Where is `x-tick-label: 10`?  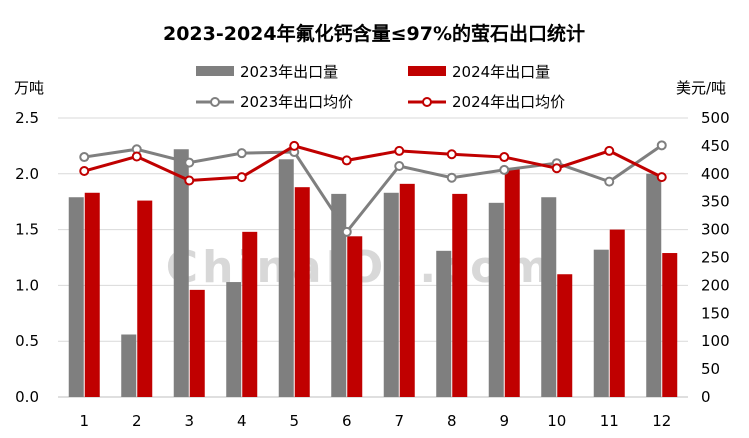
x-tick-label: 10 is located at coordinates (556, 421).